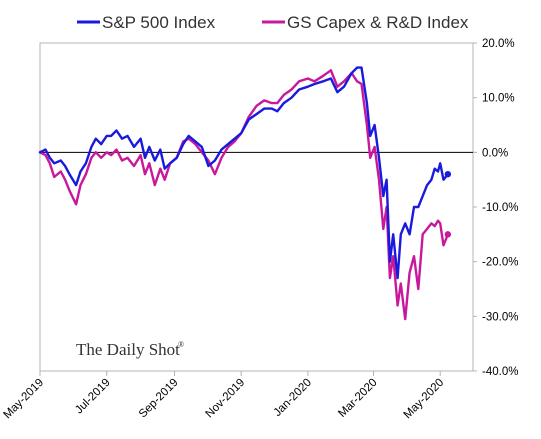 The image size is (541, 439). What do you see at coordinates (273, 22) in the screenshot?
I see `legend: S&P 500 Index GS Capex & R&D Index` at bounding box center [273, 22].